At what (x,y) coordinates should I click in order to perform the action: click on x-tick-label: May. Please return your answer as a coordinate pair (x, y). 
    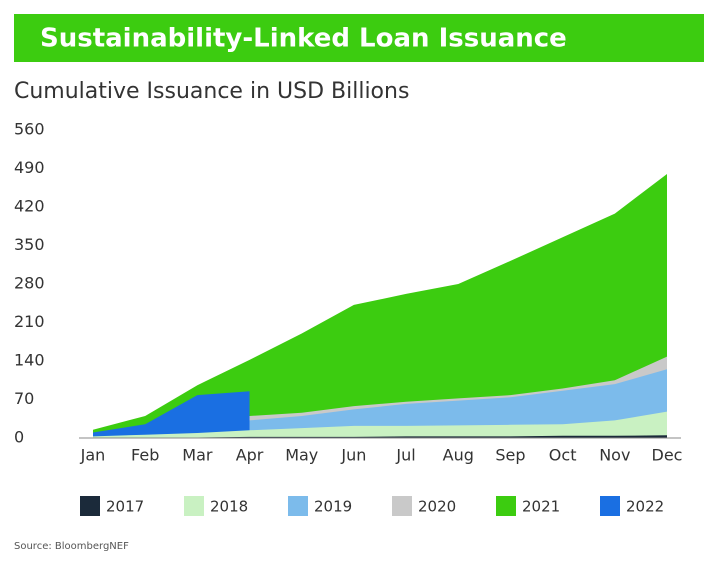
    Looking at the image, I should click on (301, 455).